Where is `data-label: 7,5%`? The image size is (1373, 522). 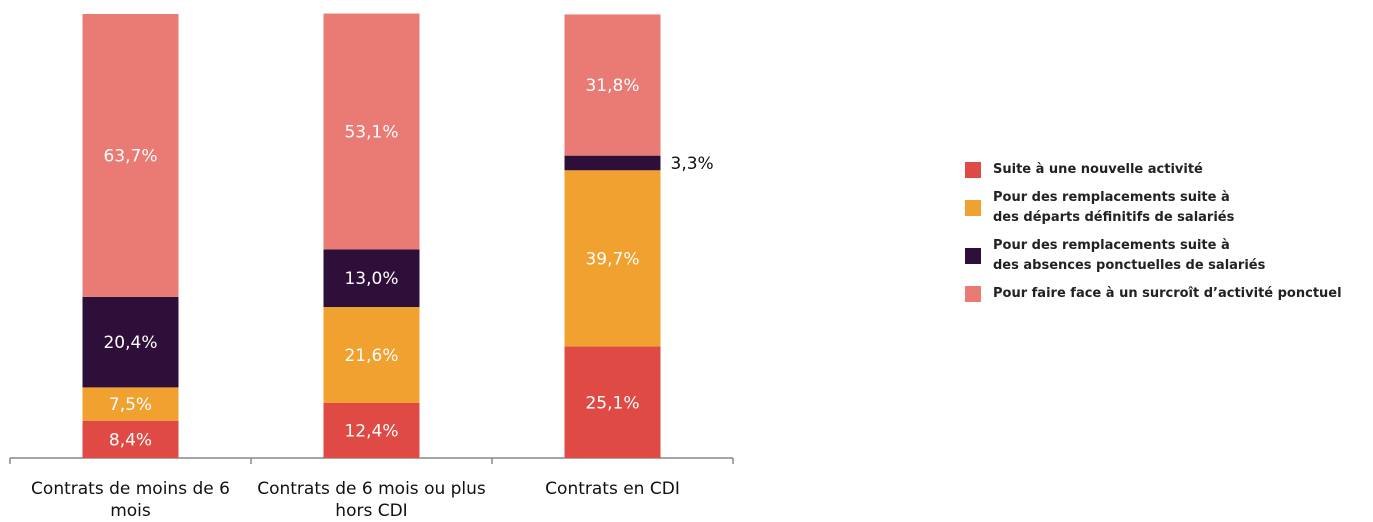 data-label: 7,5% is located at coordinates (130, 405).